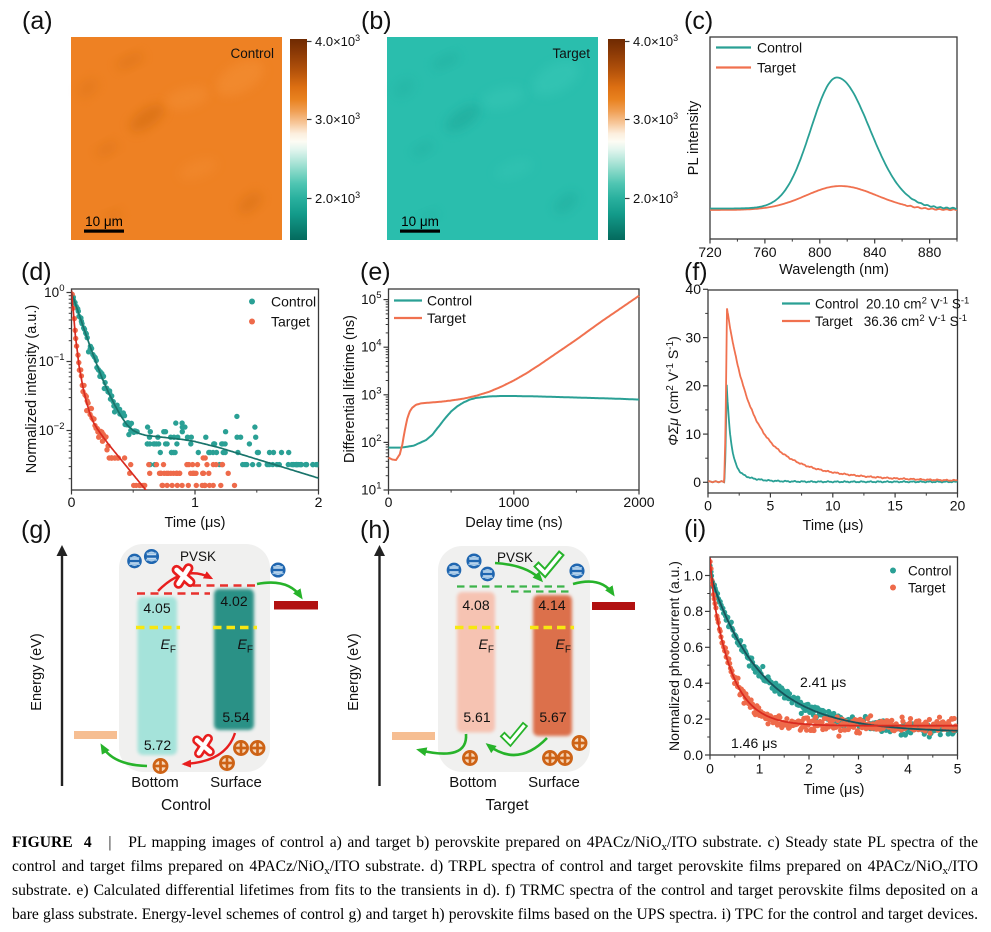 The height and width of the screenshot is (932, 991). Describe the element at coordinates (673, 391) in the screenshot. I see `svg-text: ΦΣμ (cm2 V-1 S-1)` at that location.